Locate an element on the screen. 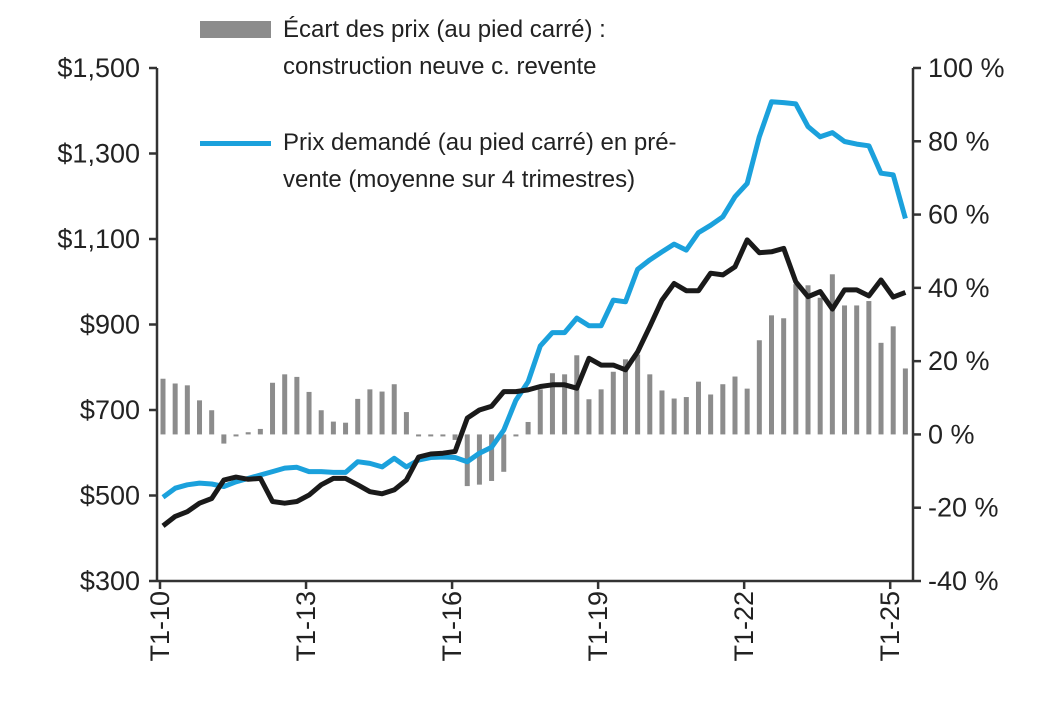 The width and height of the screenshot is (1063, 712). x-tick-label: T1-25 is located at coordinates (890, 626).